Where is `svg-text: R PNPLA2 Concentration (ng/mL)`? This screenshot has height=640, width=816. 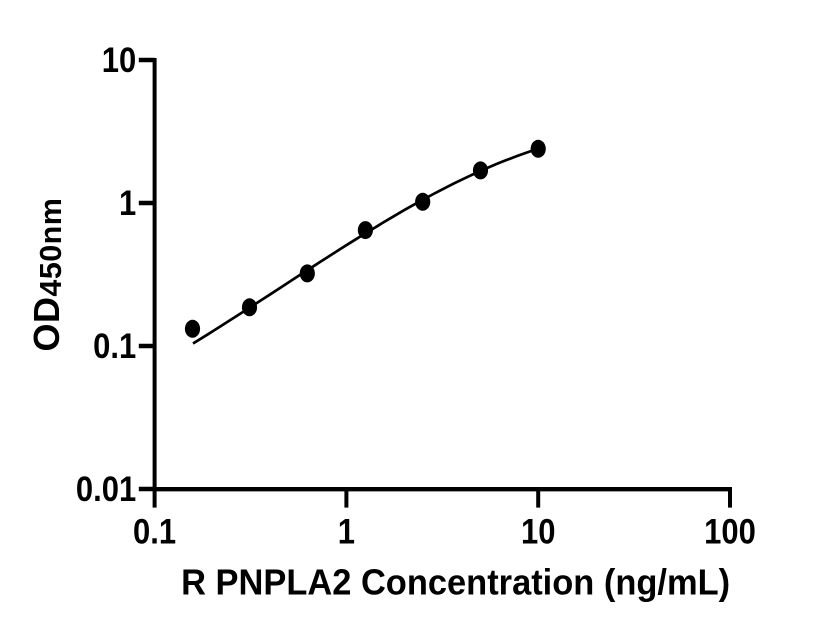
svg-text: R PNPLA2 Concentration (ng/mL) is located at coordinates (455, 582).